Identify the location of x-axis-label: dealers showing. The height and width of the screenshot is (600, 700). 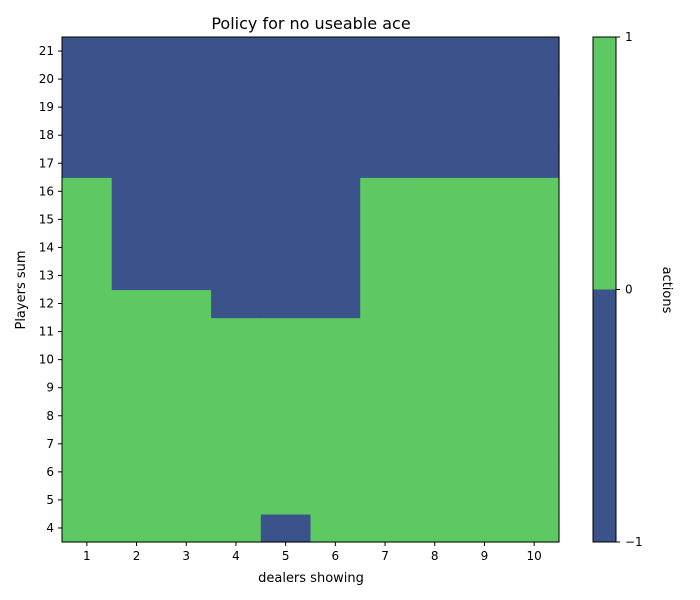
(311, 578).